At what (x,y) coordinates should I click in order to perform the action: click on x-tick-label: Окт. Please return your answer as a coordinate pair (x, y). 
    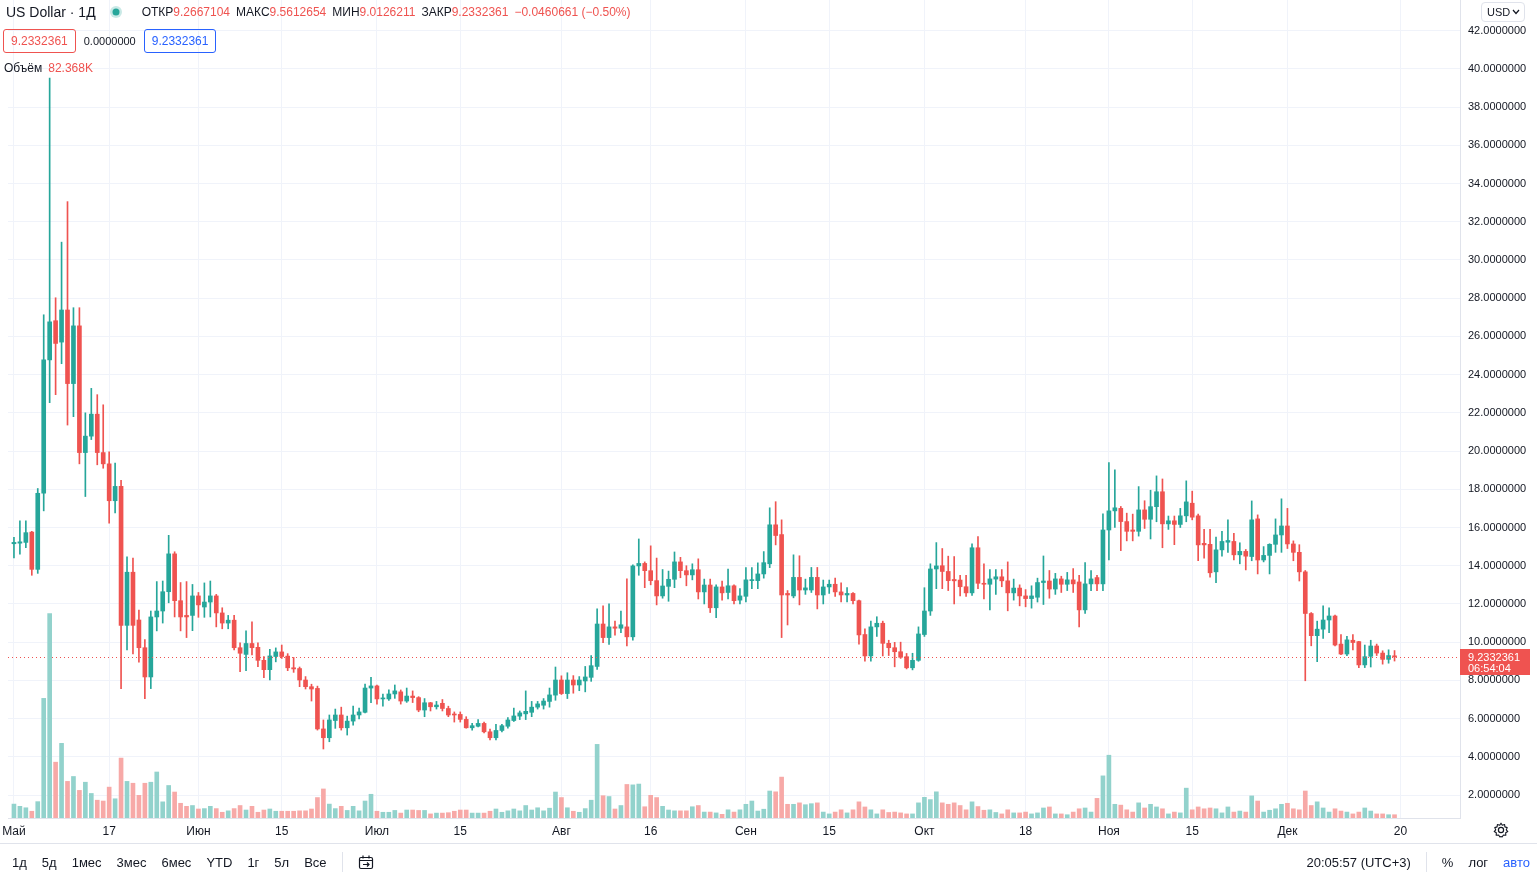
    Looking at the image, I should click on (925, 830).